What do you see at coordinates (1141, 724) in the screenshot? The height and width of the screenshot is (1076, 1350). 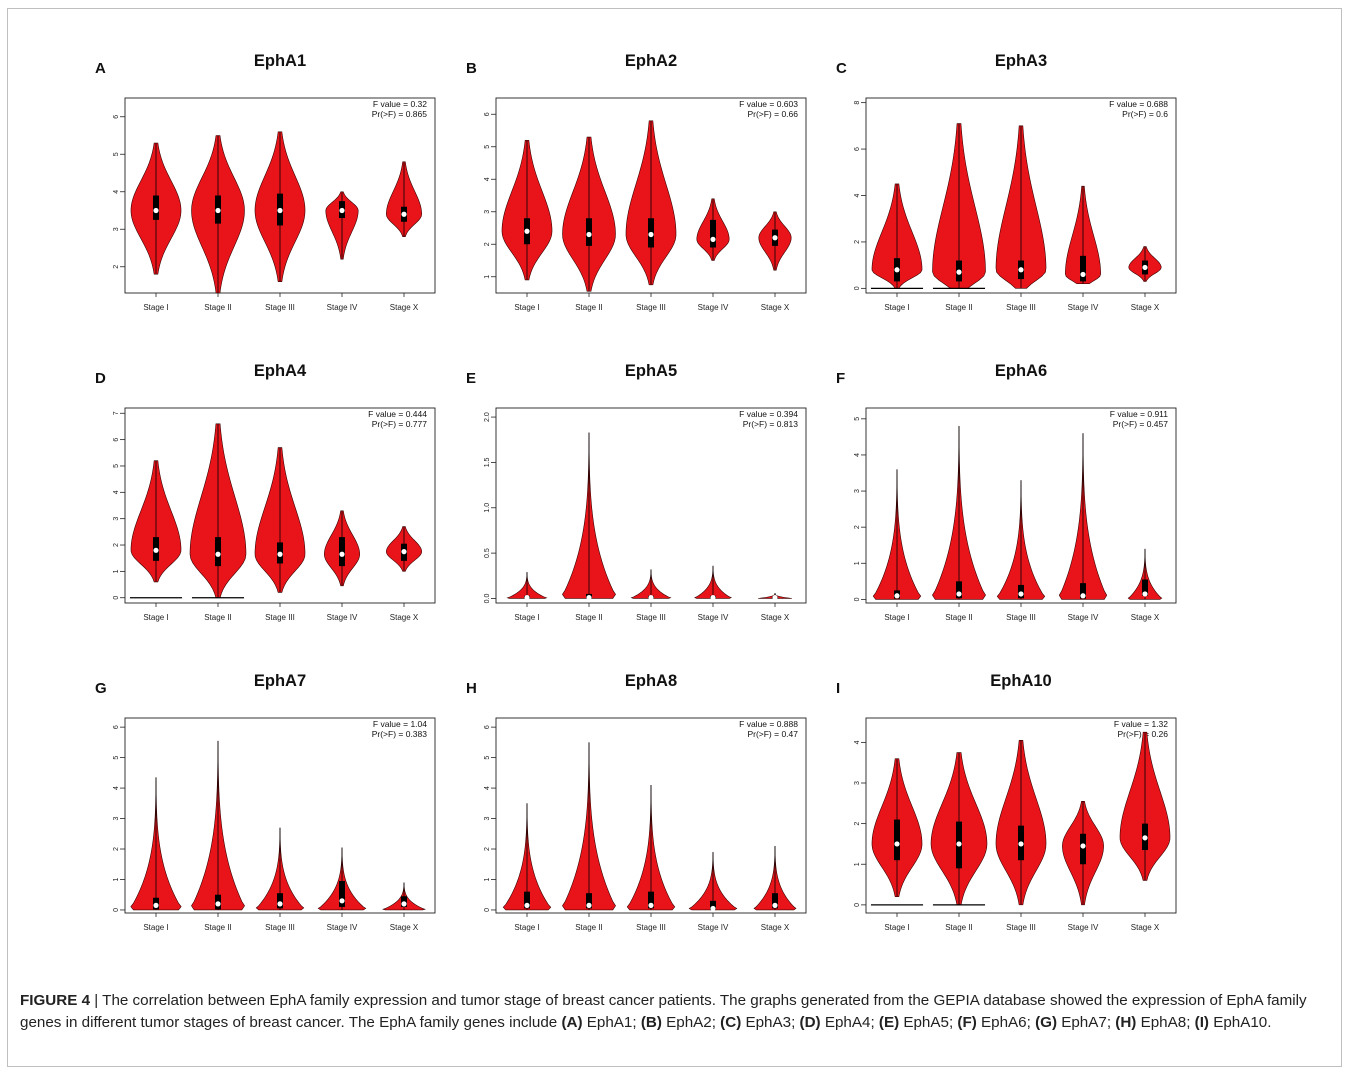 I see `f-value-label: F value = 1.32` at bounding box center [1141, 724].